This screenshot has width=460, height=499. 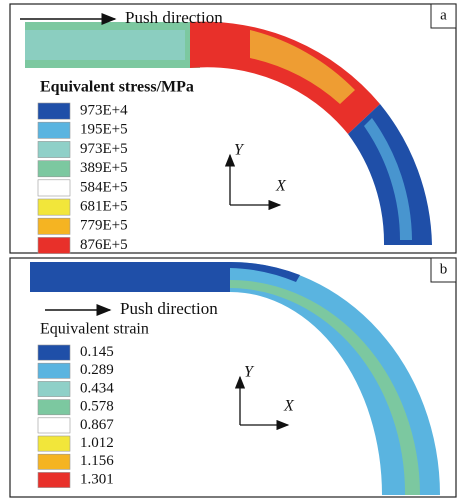 I want to click on legend-label: 973E+4, so click(x=104, y=111).